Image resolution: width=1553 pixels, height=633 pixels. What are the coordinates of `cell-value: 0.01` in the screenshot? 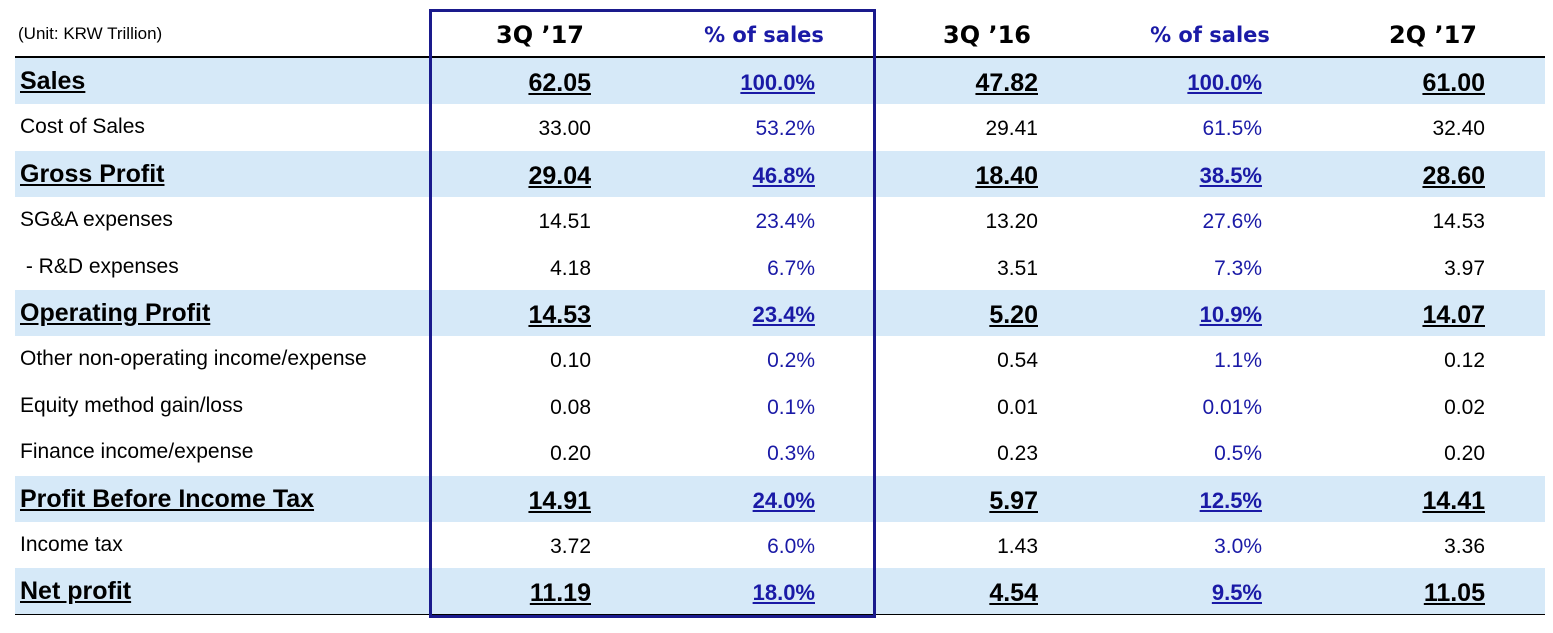 It's located at (1017, 407).